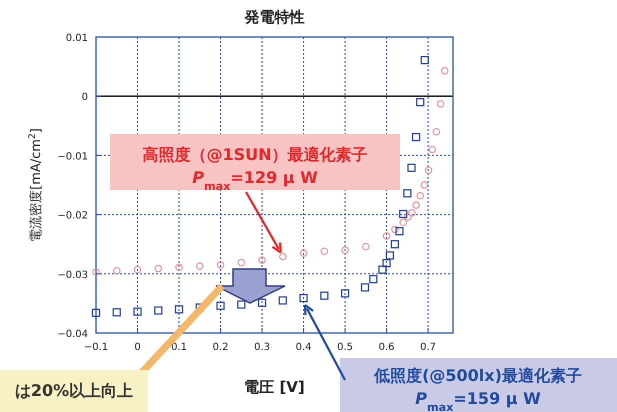 The height and width of the screenshot is (412, 617). What do you see at coordinates (274, 17) in the screenshot?
I see `chart-title: 発電特性` at bounding box center [274, 17].